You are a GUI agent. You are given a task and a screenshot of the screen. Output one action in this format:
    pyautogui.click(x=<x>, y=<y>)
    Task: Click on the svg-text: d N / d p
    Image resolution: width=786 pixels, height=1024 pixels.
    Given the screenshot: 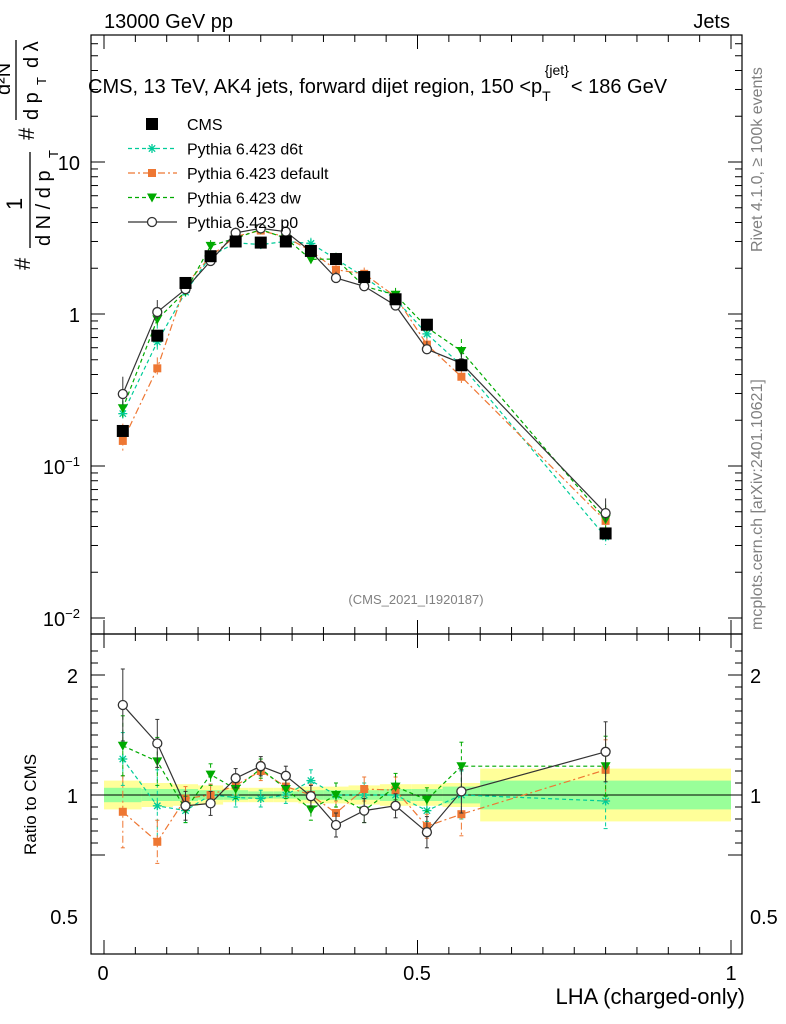 What is the action you would take?
    pyautogui.click(x=44, y=208)
    